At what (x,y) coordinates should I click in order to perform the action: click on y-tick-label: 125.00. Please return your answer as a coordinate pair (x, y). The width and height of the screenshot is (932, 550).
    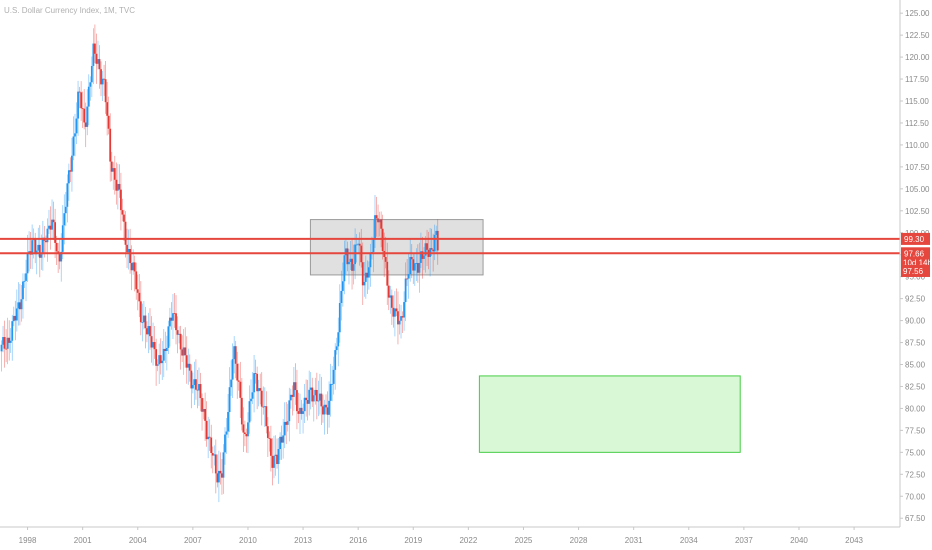
    Looking at the image, I should click on (917, 13).